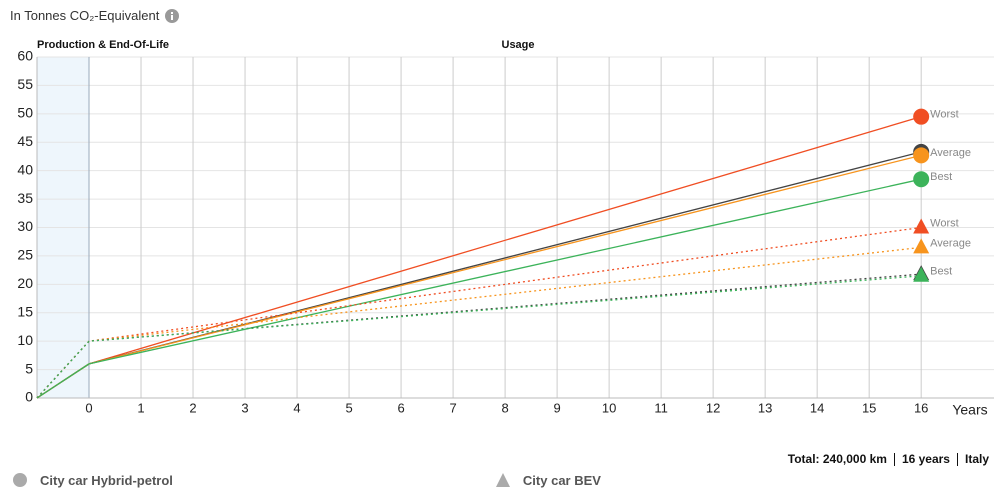 The height and width of the screenshot is (494, 1004). I want to click on legend-item: City car BEV, so click(548, 480).